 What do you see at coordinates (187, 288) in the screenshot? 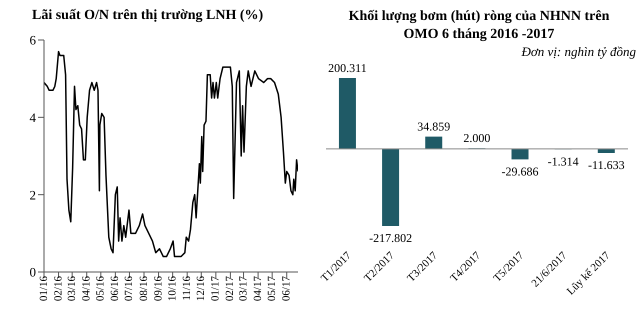
I see `x-tick-label: 11/16` at bounding box center [187, 288].